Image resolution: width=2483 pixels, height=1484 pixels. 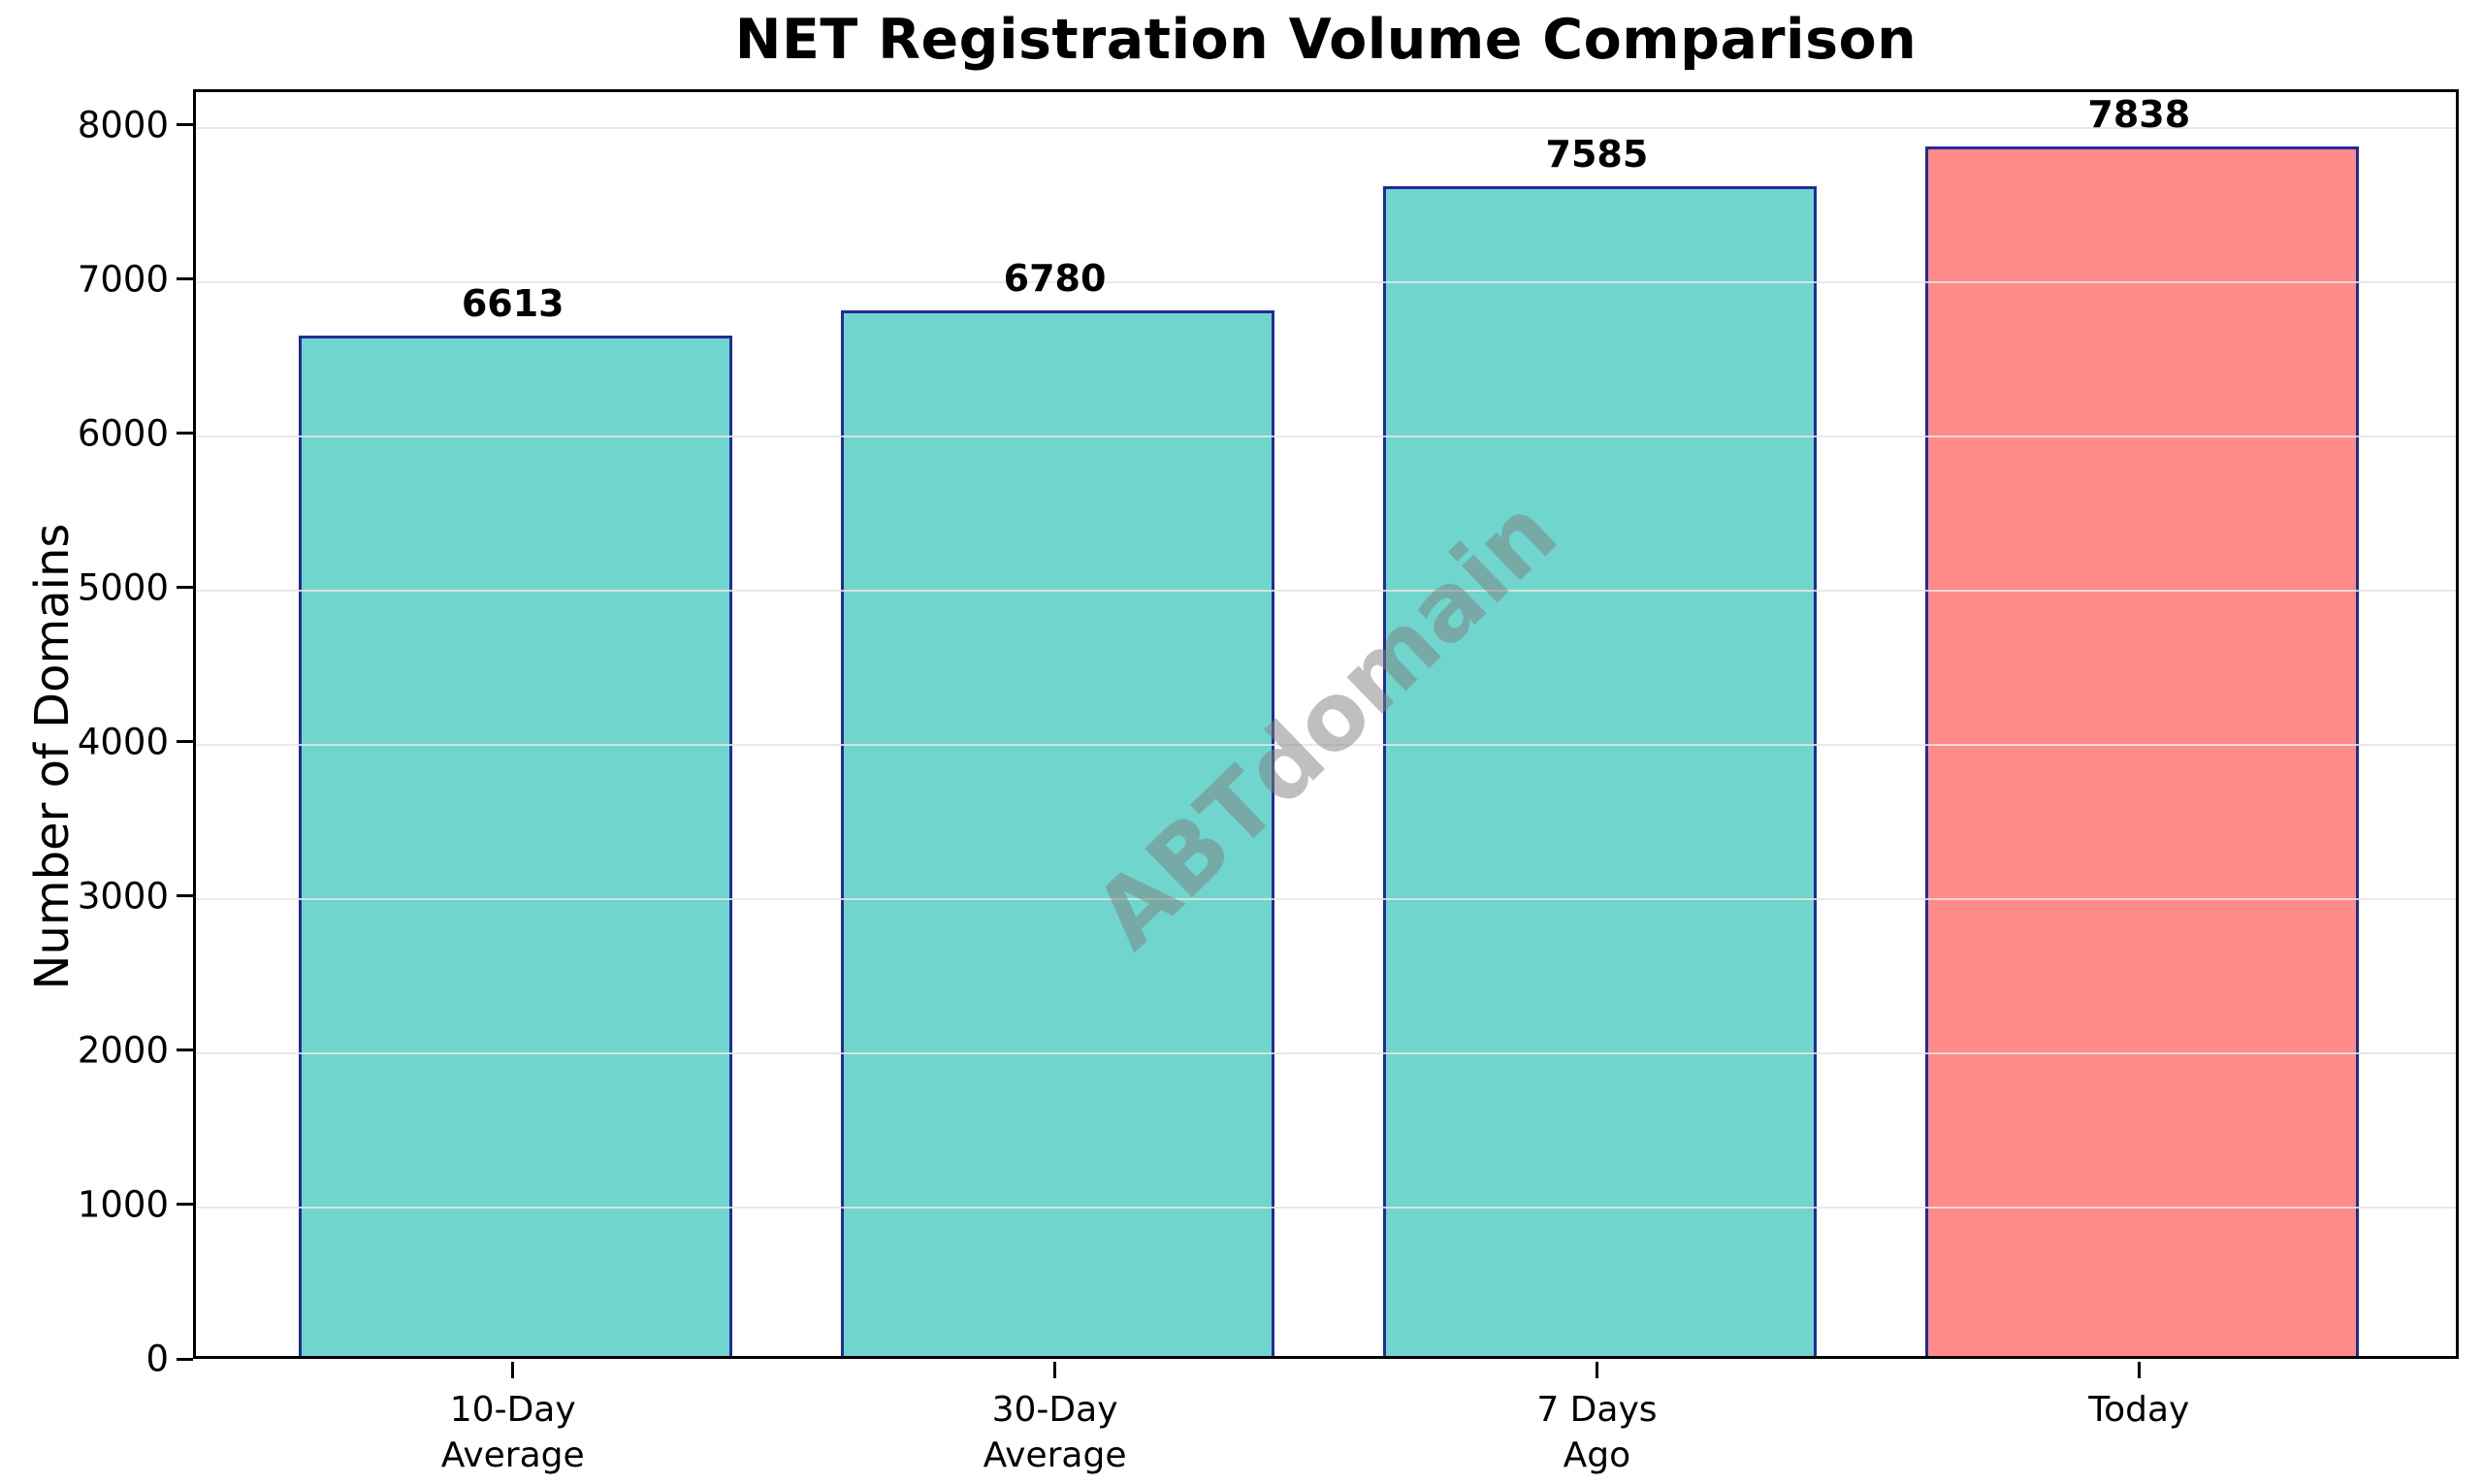 I want to click on bar-value-label-2: 7585, so click(x=1597, y=154).